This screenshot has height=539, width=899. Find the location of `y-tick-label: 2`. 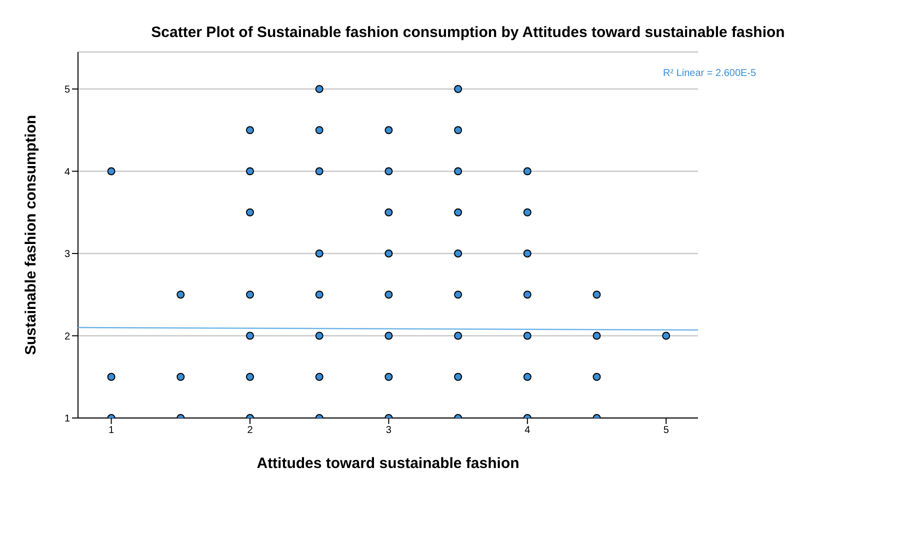

y-tick-label: 2 is located at coordinates (67, 336).